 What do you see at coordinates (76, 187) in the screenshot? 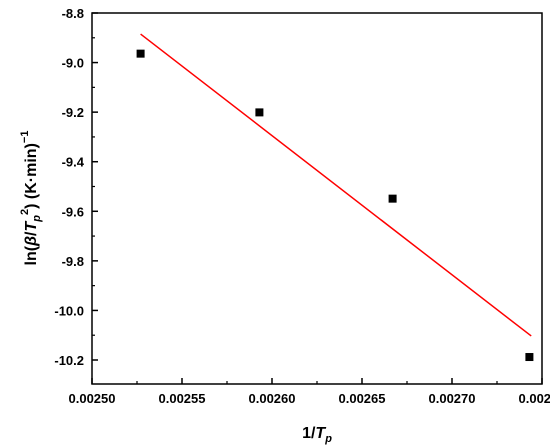
I see `y-axis: -8.8 -9.0 -9.2 -9.4 -9.6 -9.8 -10.0 -10.2` at bounding box center [76, 187].